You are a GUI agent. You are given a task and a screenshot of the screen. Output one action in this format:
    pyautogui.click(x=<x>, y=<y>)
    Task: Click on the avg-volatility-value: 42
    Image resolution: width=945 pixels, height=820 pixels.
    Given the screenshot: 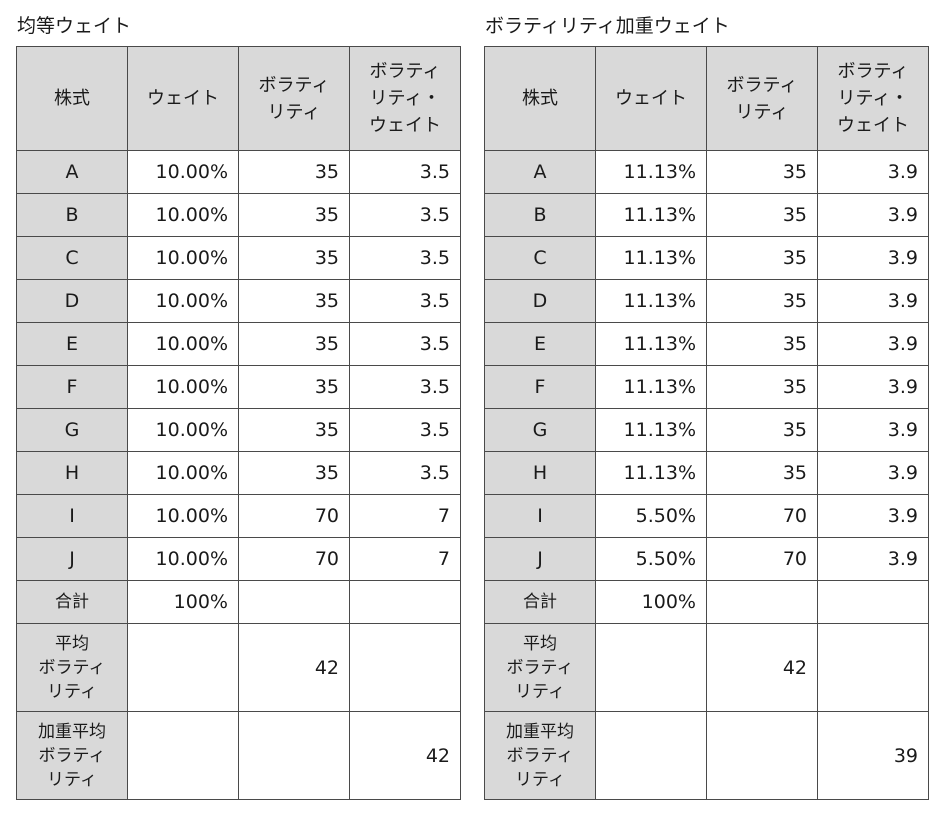 What is the action you would take?
    pyautogui.click(x=762, y=667)
    